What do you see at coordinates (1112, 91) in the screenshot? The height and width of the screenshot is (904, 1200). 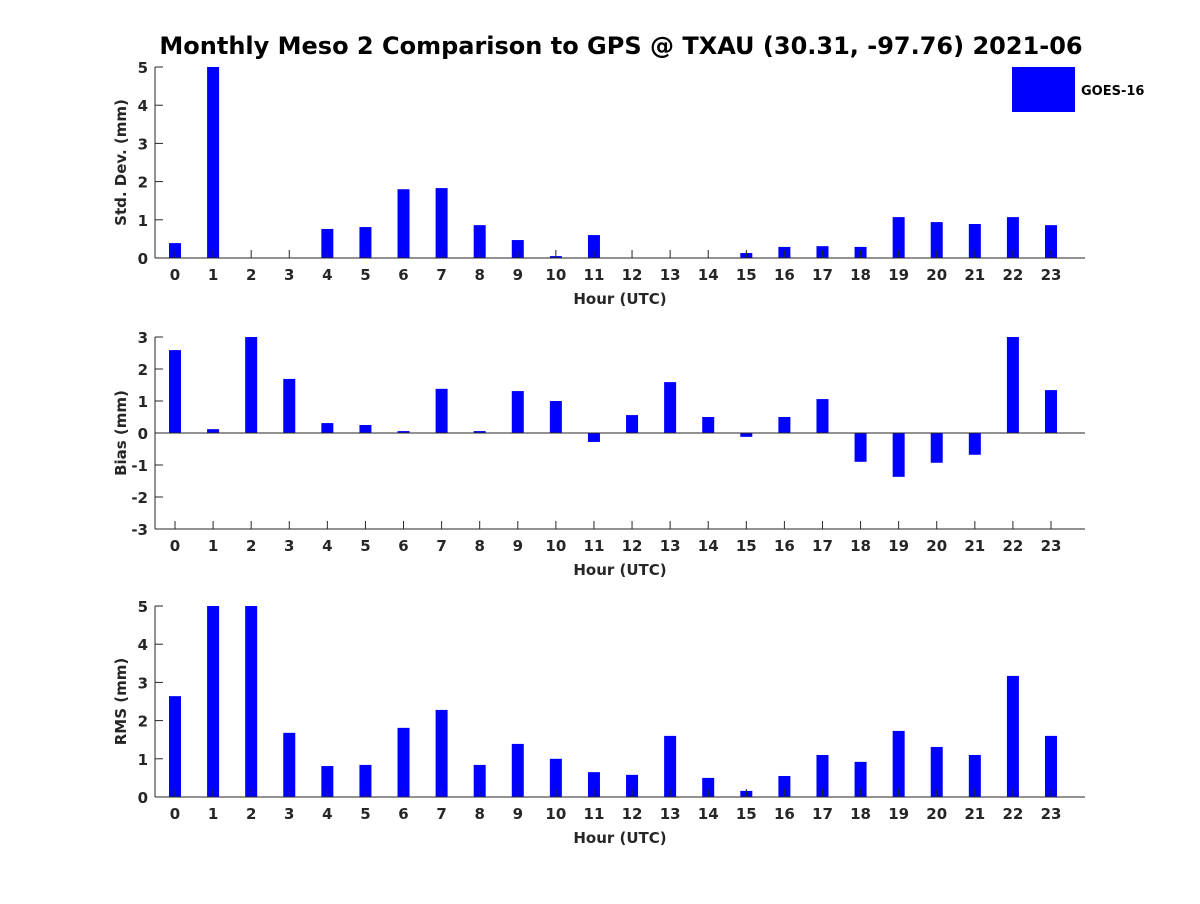 I see `legend-label: GOES-16` at bounding box center [1112, 91].